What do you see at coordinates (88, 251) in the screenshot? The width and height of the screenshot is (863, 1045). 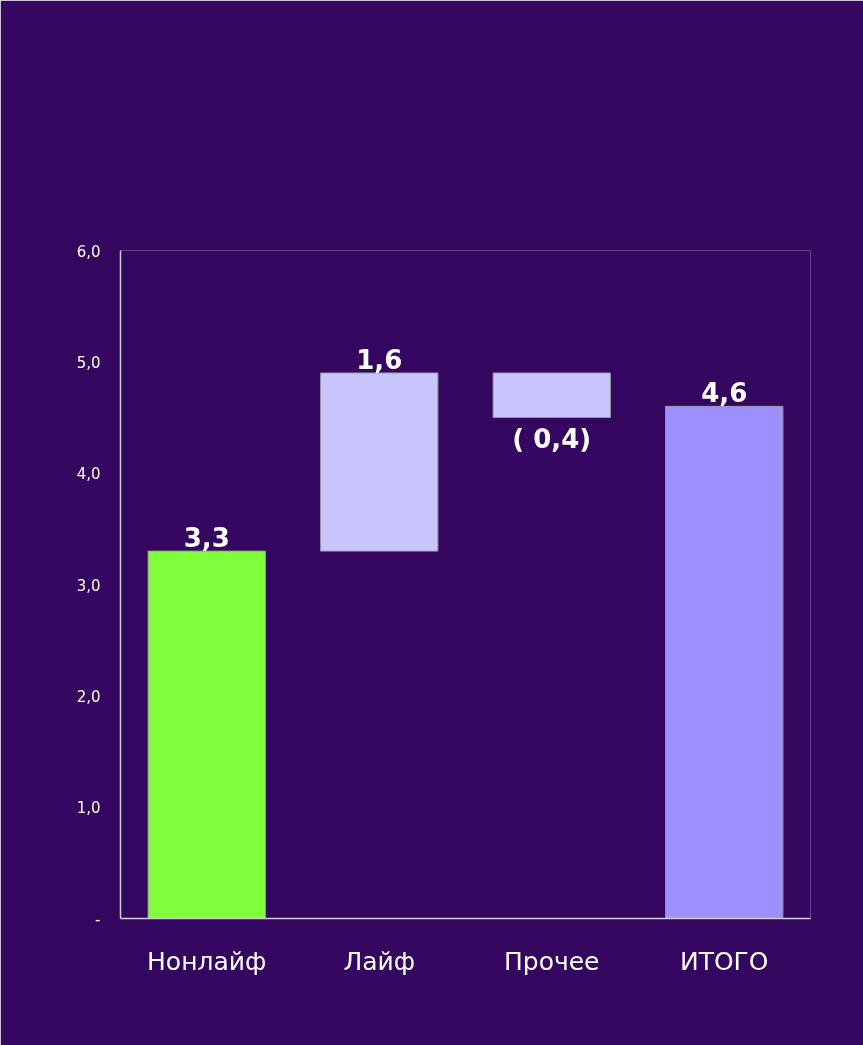 I see `y-tick-label: 6,0` at bounding box center [88, 251].